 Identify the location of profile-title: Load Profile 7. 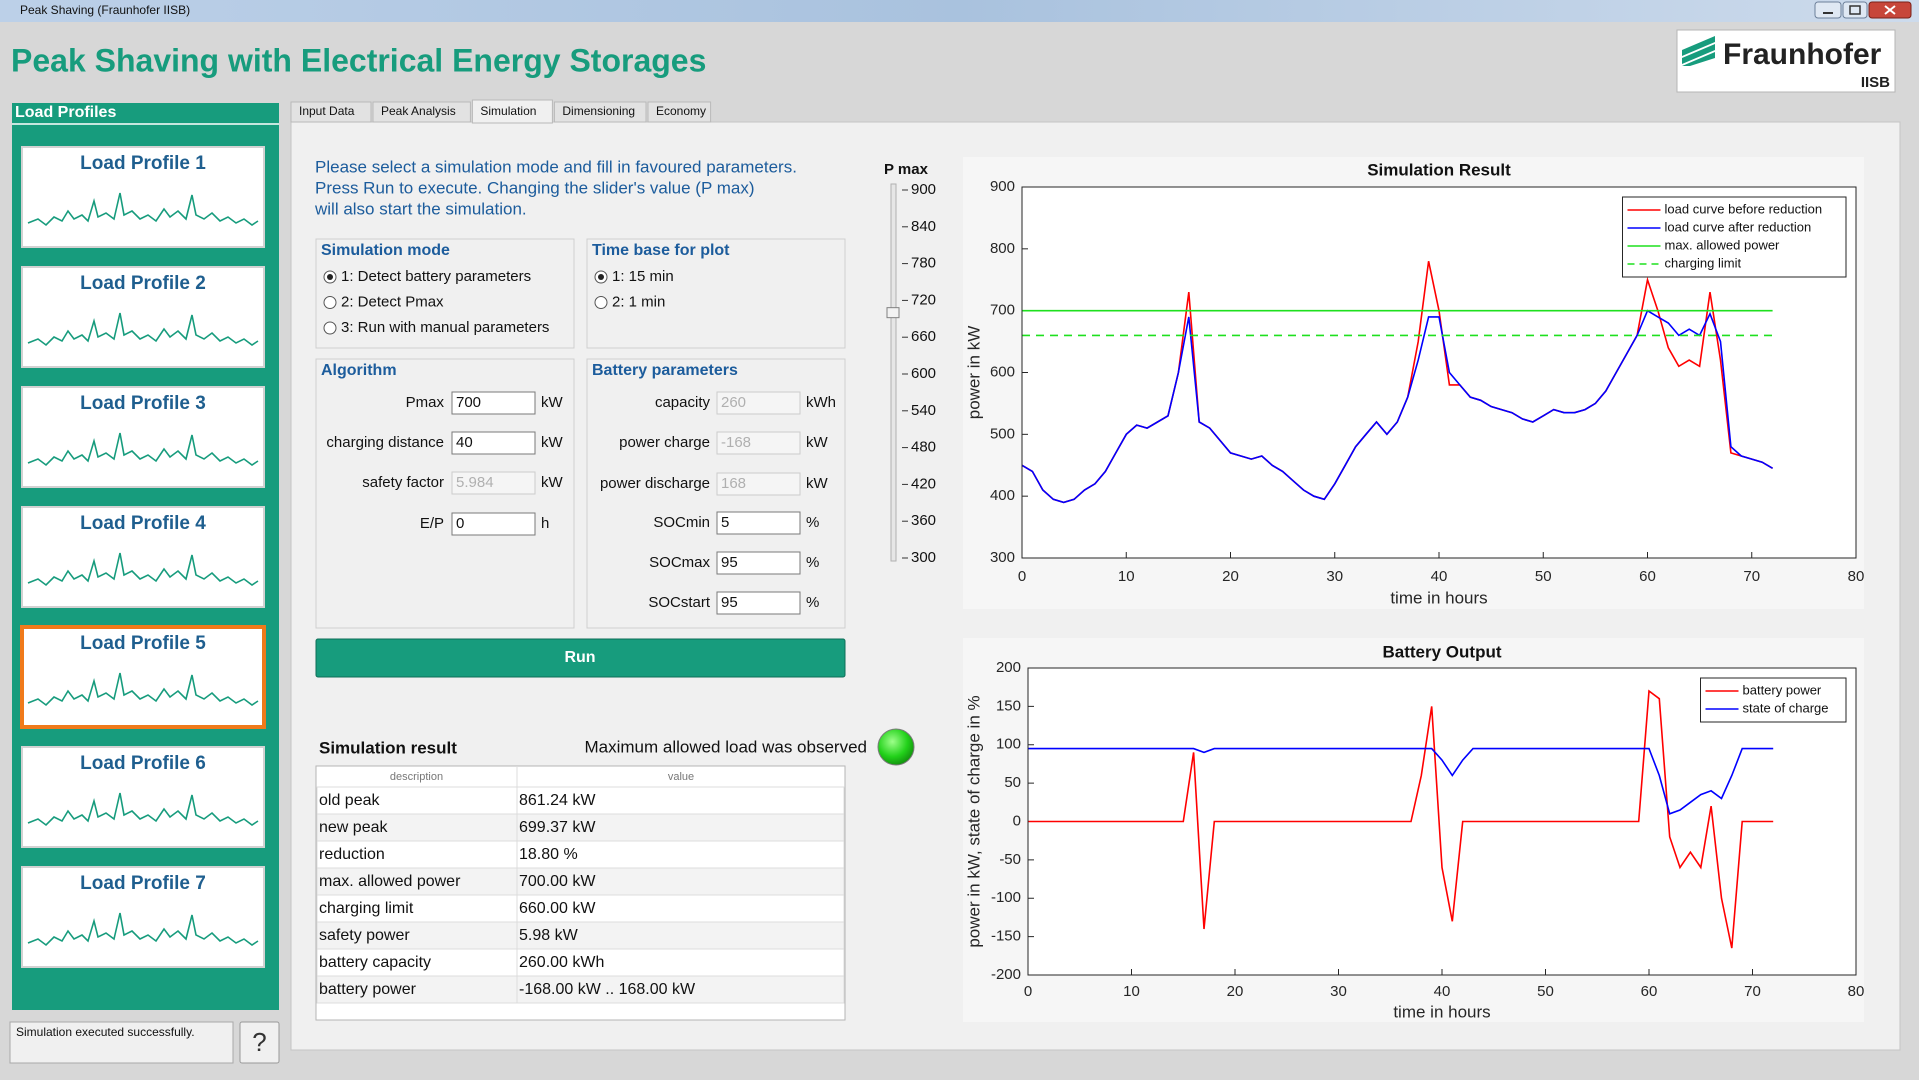
(143, 883).